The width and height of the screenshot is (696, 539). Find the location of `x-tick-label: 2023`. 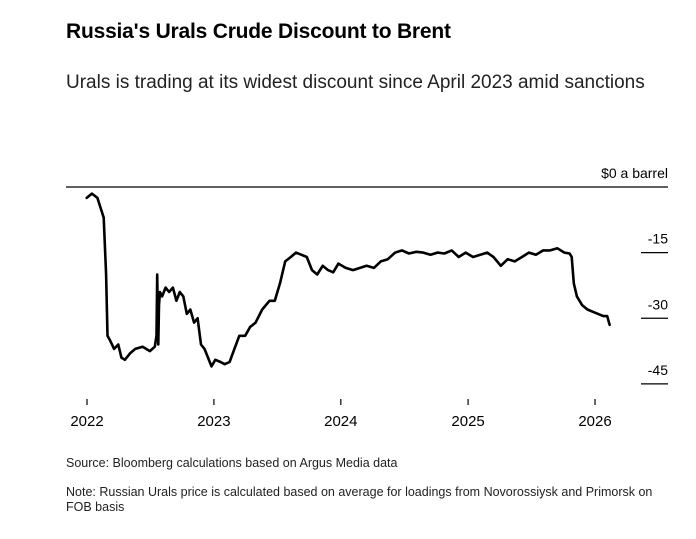

x-tick-label: 2023 is located at coordinates (213, 421).